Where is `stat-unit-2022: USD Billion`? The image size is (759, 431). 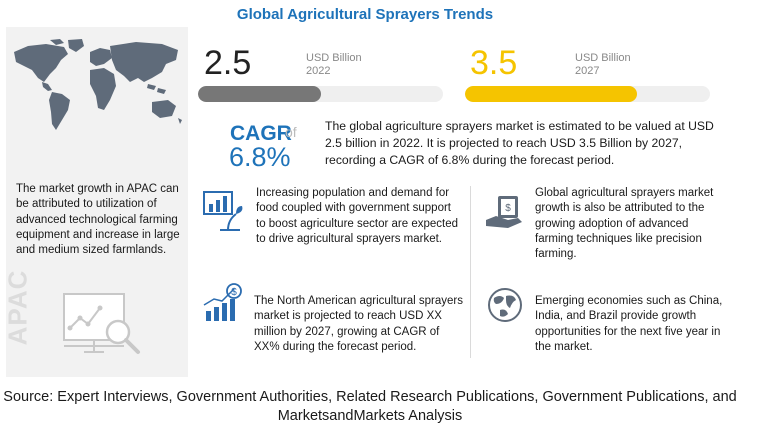
stat-unit-2022: USD Billion is located at coordinates (334, 58).